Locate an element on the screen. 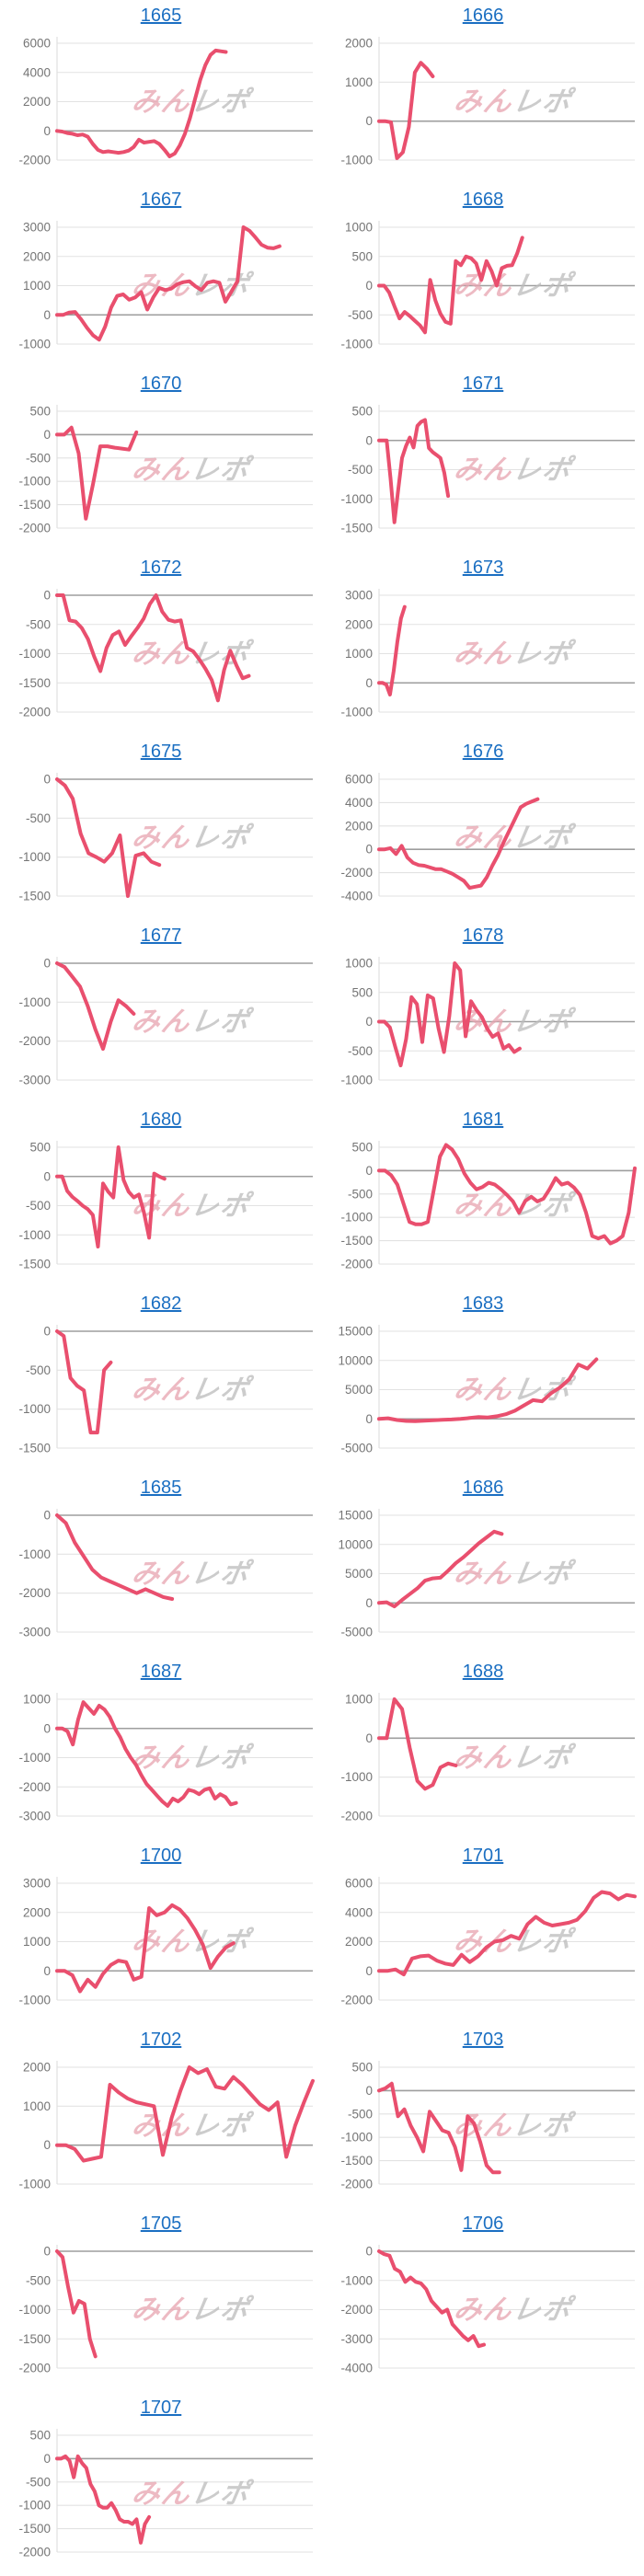  chart-title-link: 1688 is located at coordinates (483, 1672).